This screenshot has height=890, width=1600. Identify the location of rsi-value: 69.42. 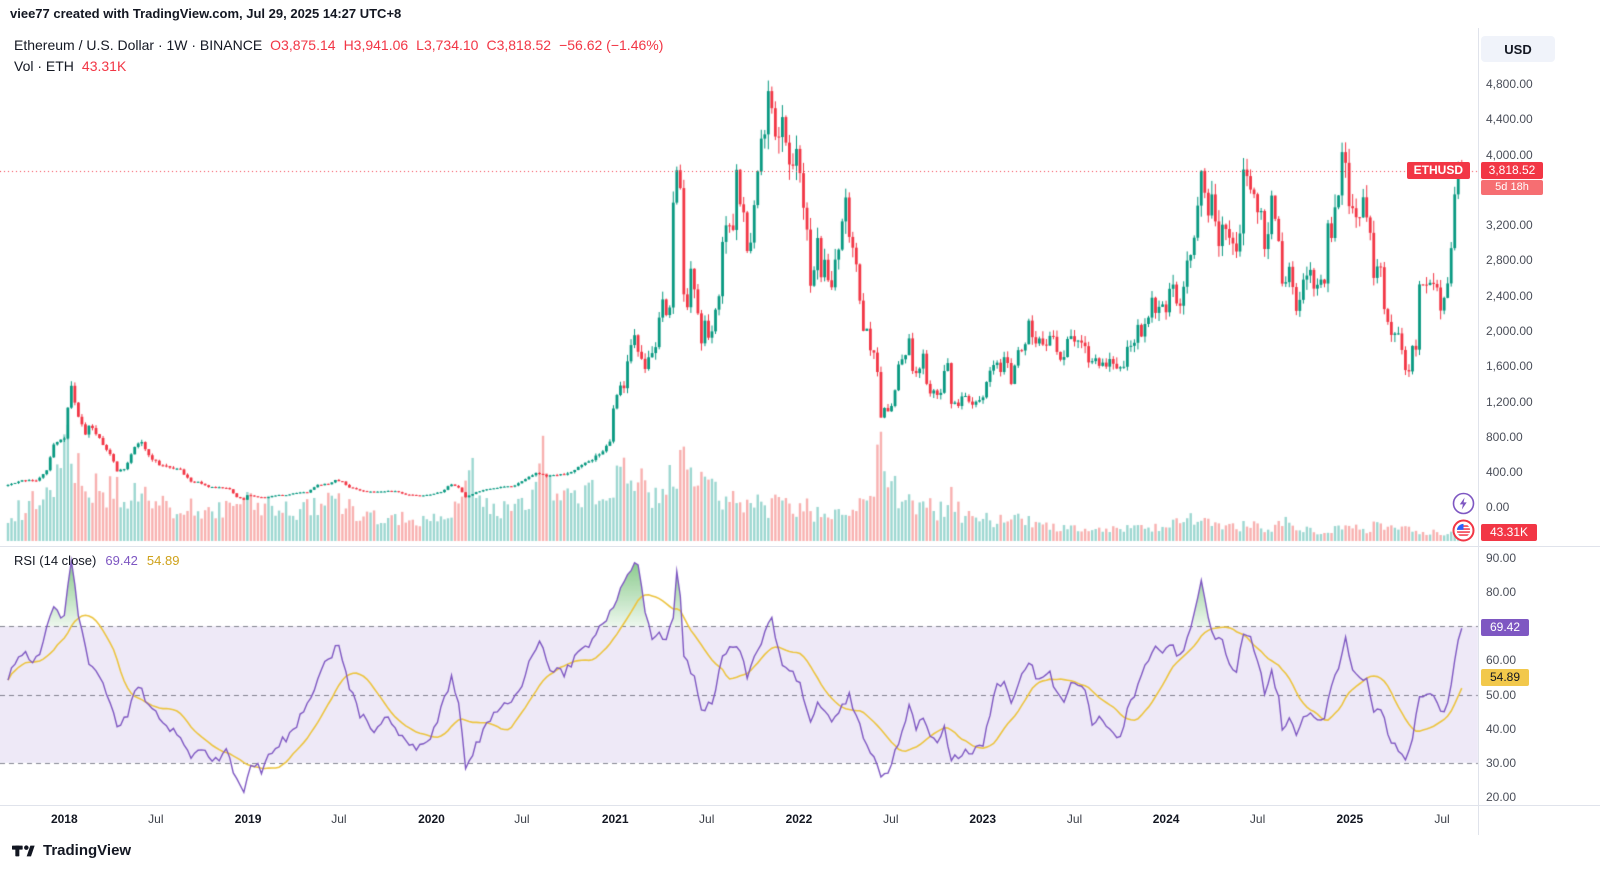
(121, 560).